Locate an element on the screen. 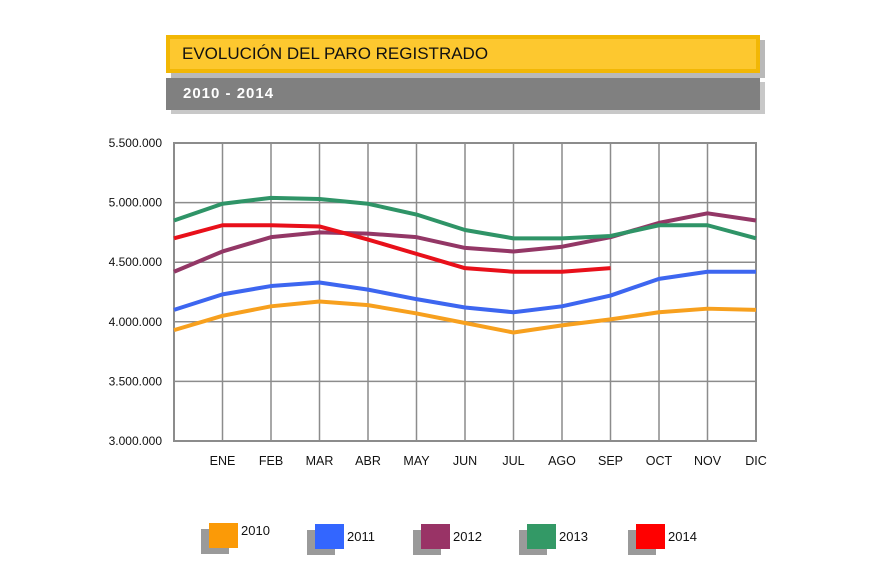 This screenshot has width=878, height=585. title-banner: EVOLUCIÓN DEL PARO REGISTRADO is located at coordinates (463, 54).